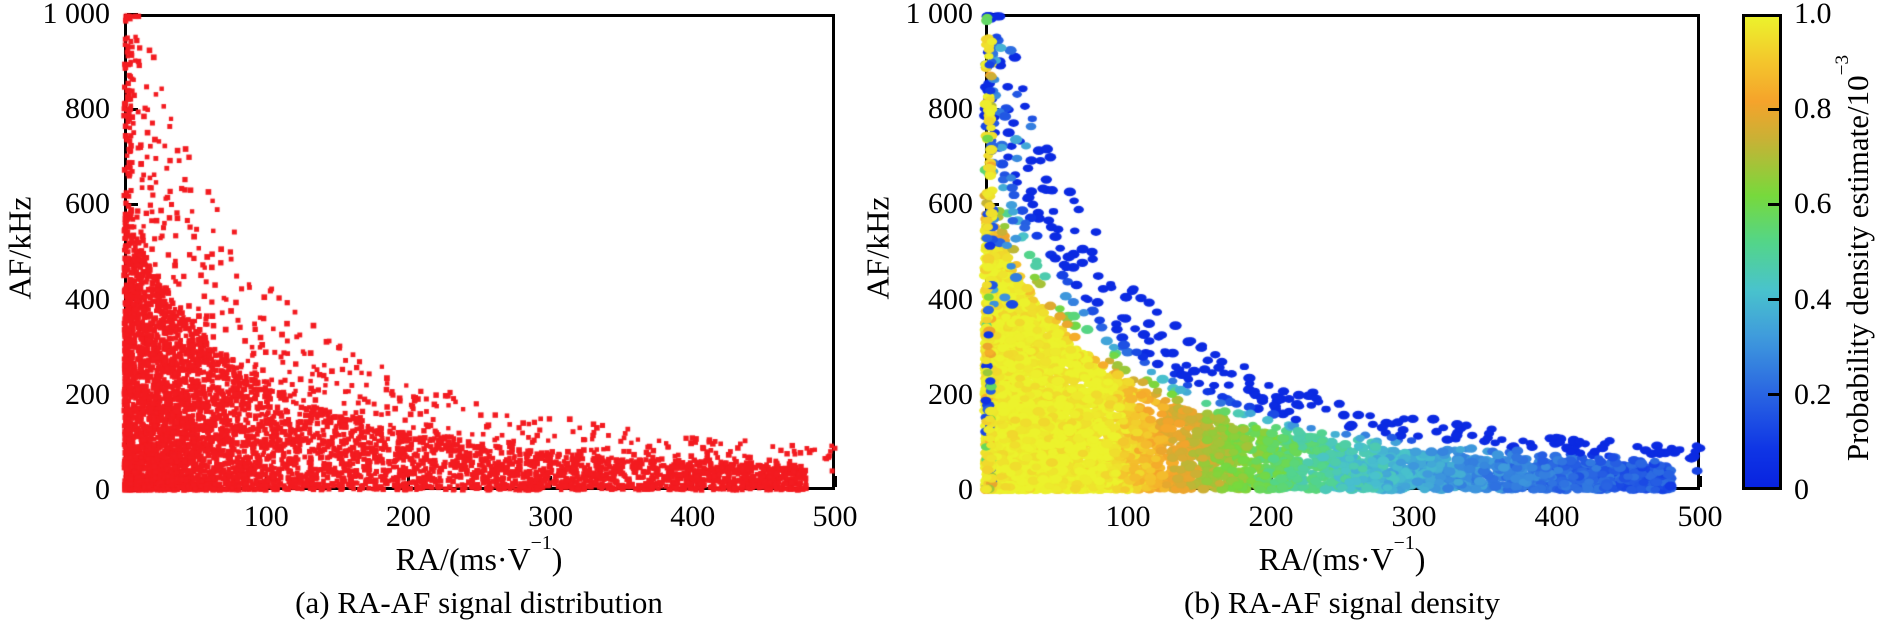  Describe the element at coordinates (1813, 394) in the screenshot. I see `colorbar-tick-label-0.2: 0.2` at that location.